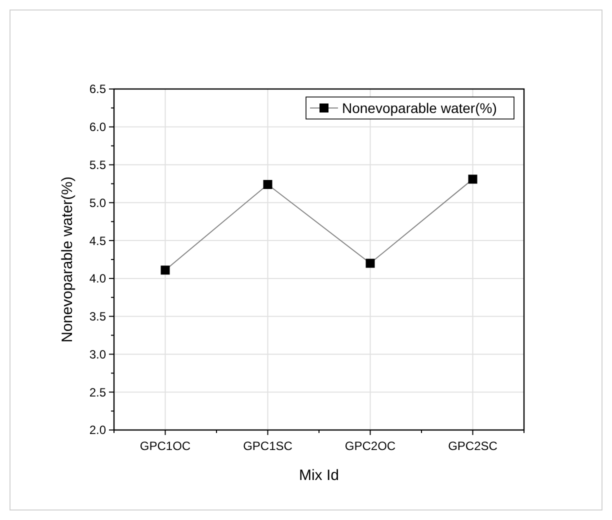 The height and width of the screenshot is (520, 612). Describe the element at coordinates (419, 108) in the screenshot. I see `legend-label: Nonevoparable water(%)` at that location.